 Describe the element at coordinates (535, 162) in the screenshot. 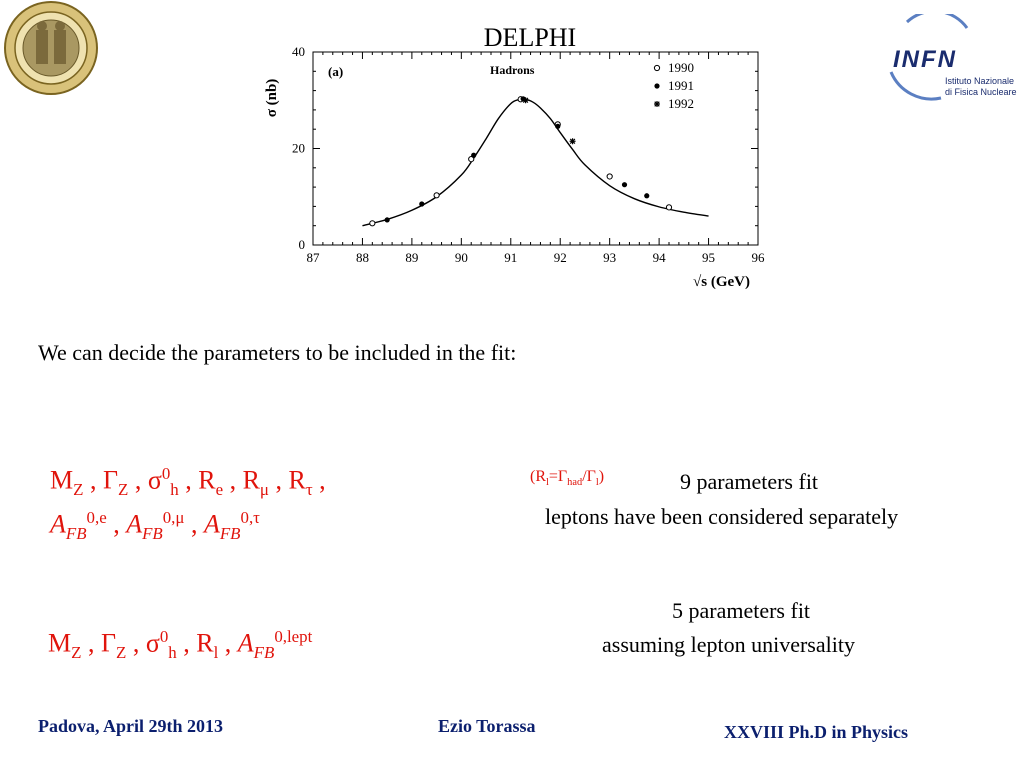

I see `fit-curve` at that location.